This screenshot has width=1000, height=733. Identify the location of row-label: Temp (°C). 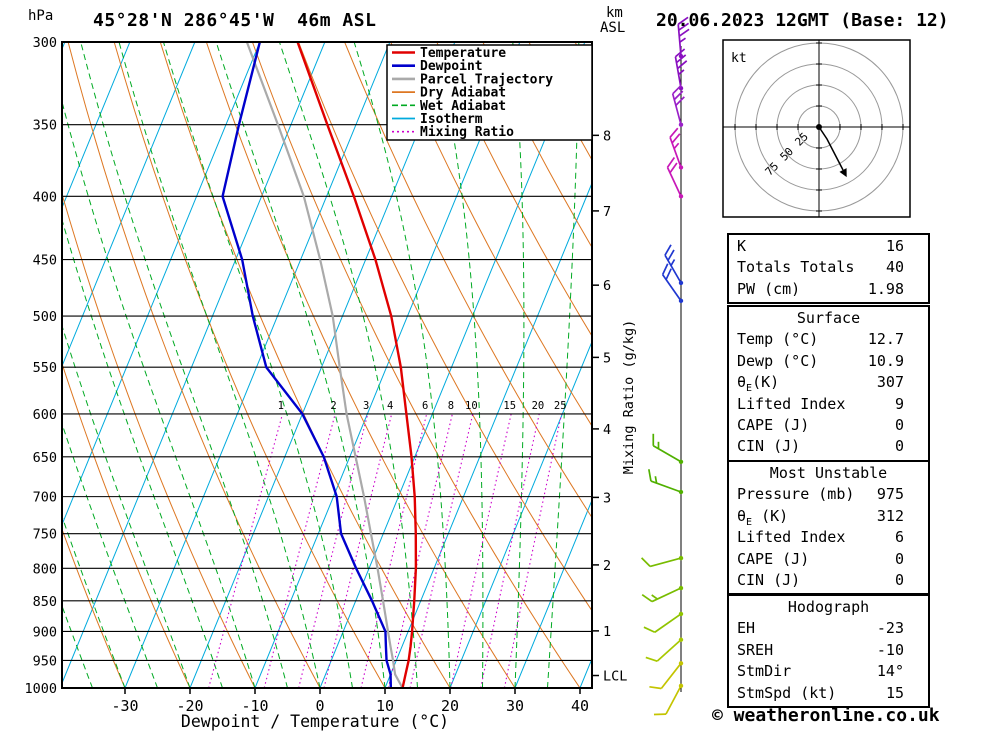
(778, 339).